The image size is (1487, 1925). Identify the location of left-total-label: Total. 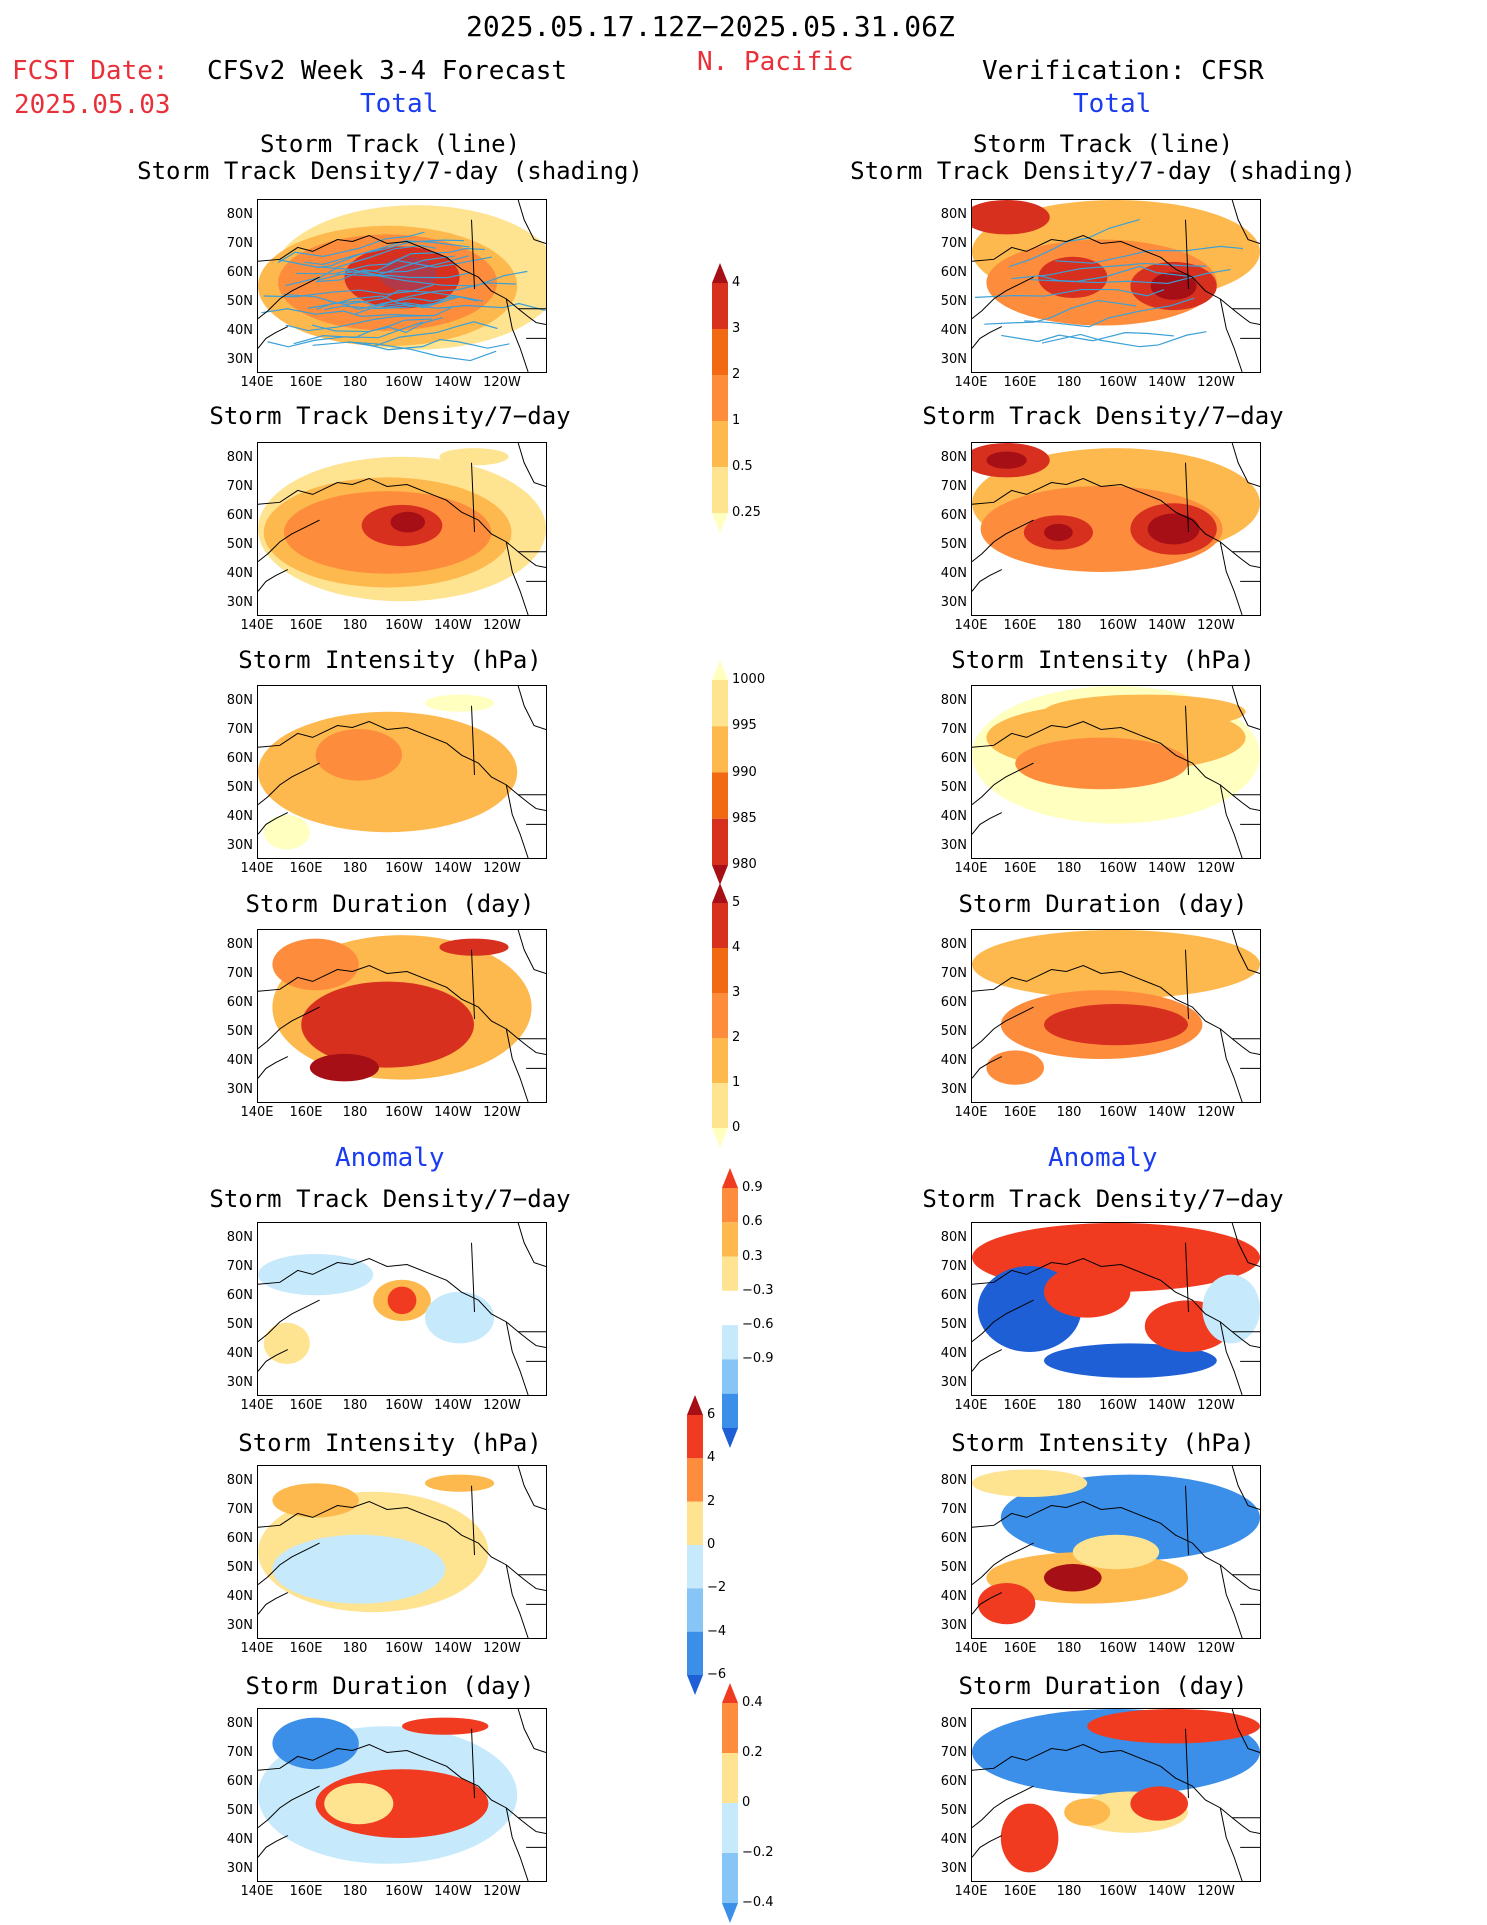
(399, 104).